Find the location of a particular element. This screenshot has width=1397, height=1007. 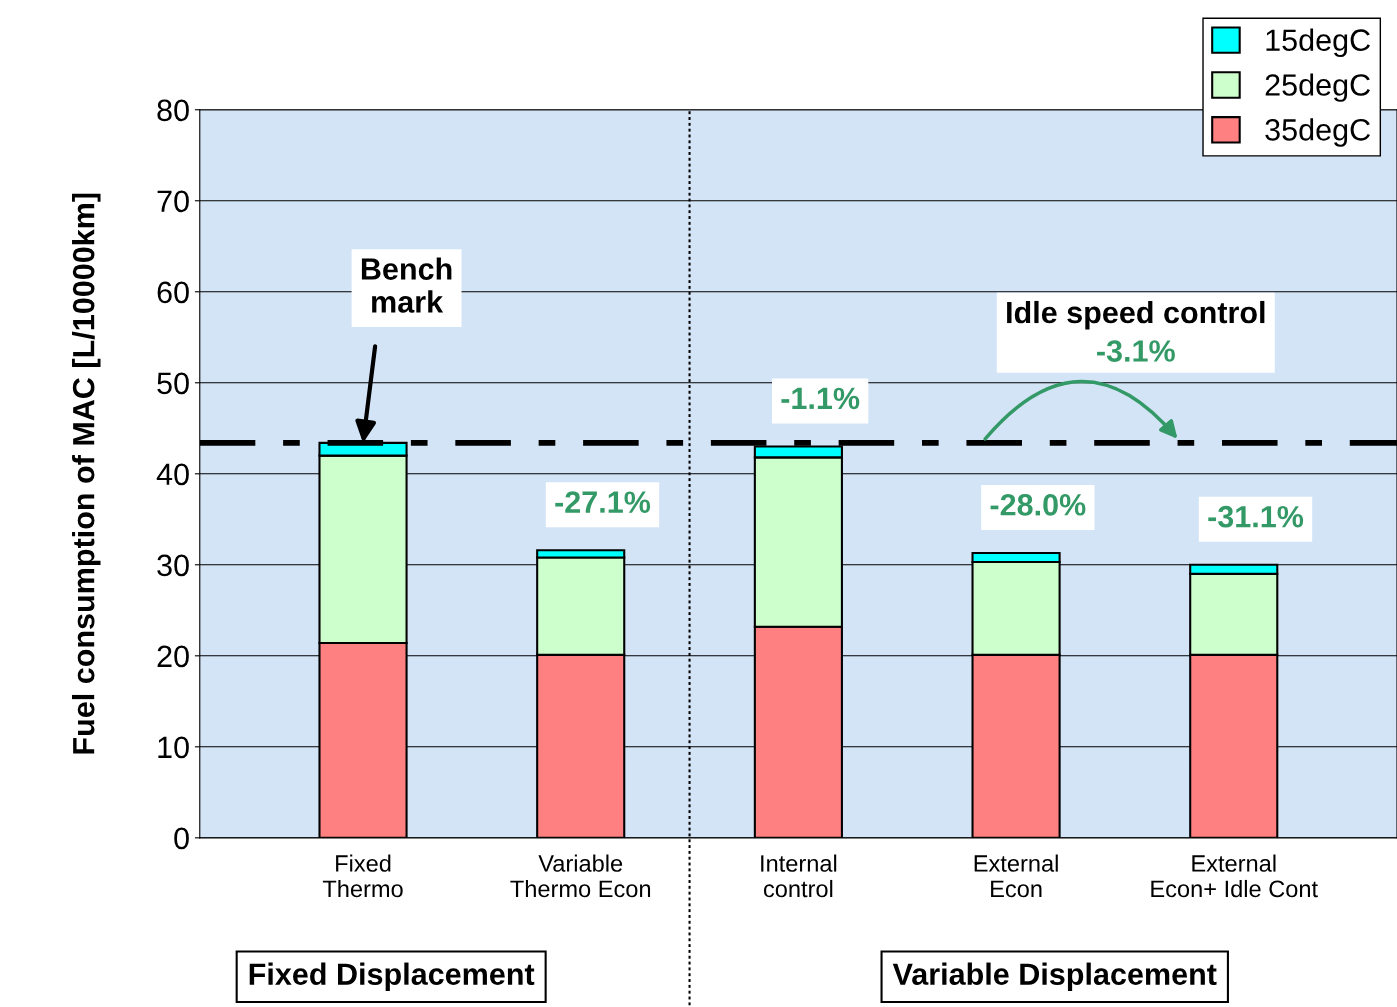

y-tick-label: 50 is located at coordinates (173, 383).